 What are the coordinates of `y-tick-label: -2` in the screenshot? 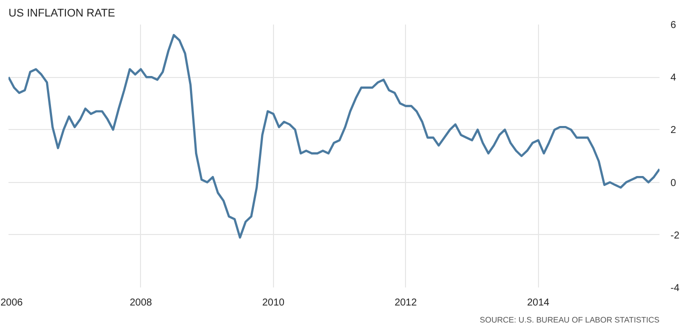 It's located at (675, 236).